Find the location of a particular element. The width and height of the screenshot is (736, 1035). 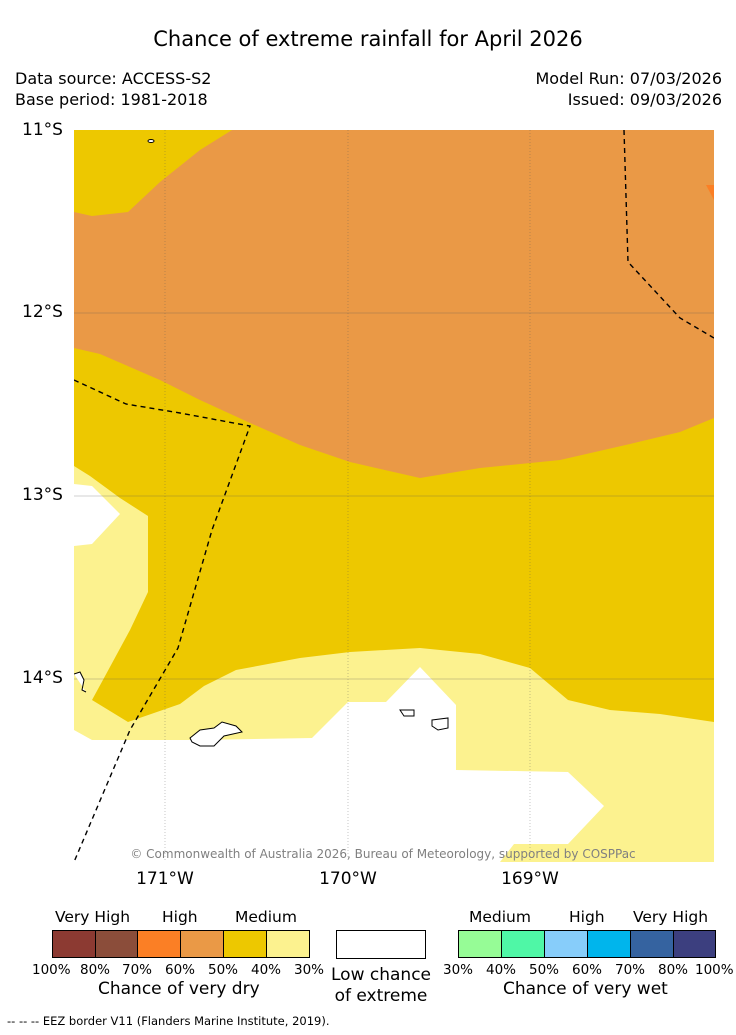

issued-date: Issued: 09/03/2026 is located at coordinates (644, 99).